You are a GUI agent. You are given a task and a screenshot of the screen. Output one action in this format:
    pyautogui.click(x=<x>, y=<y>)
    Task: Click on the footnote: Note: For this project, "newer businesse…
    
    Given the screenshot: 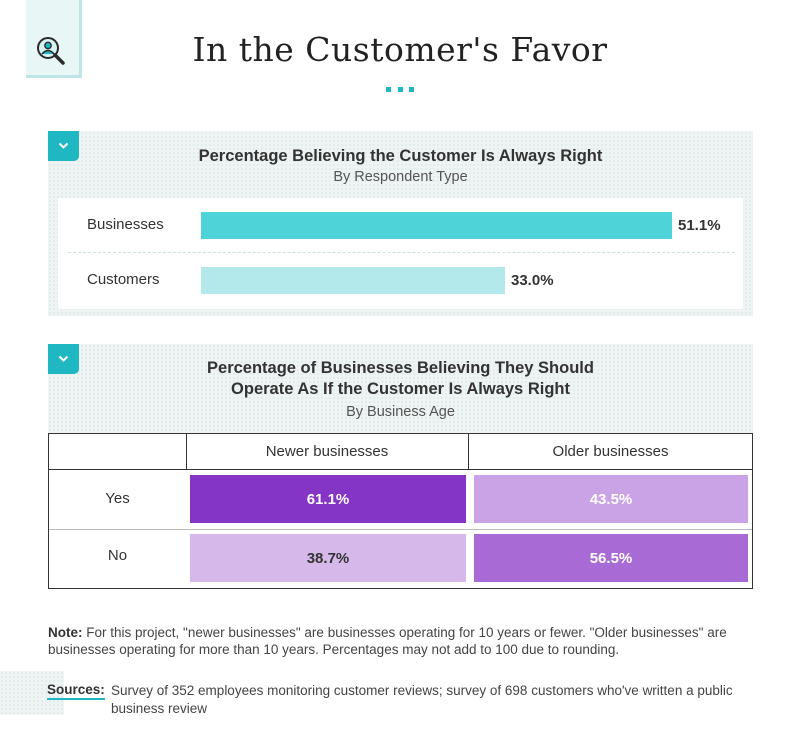 What is the action you would take?
    pyautogui.click(x=404, y=641)
    